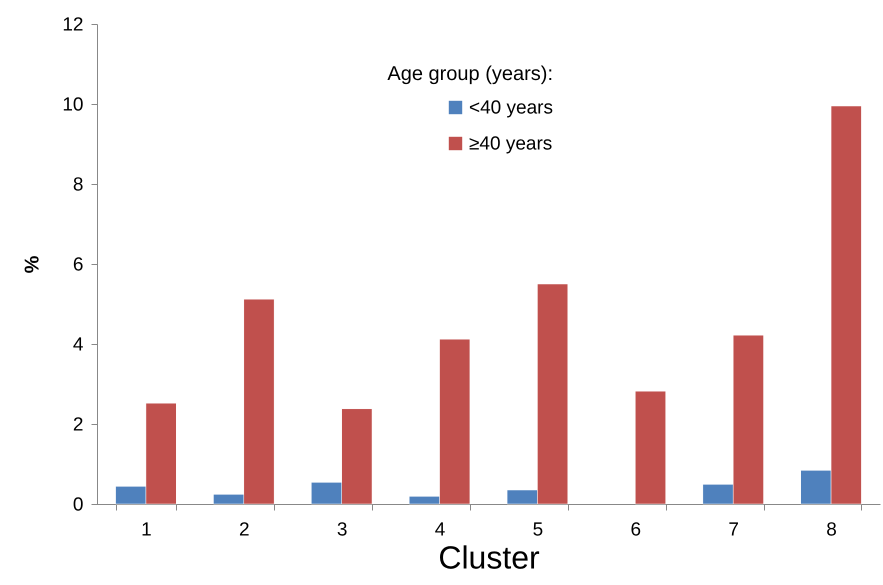  I want to click on x-axis-title: Cluster, so click(489, 558).